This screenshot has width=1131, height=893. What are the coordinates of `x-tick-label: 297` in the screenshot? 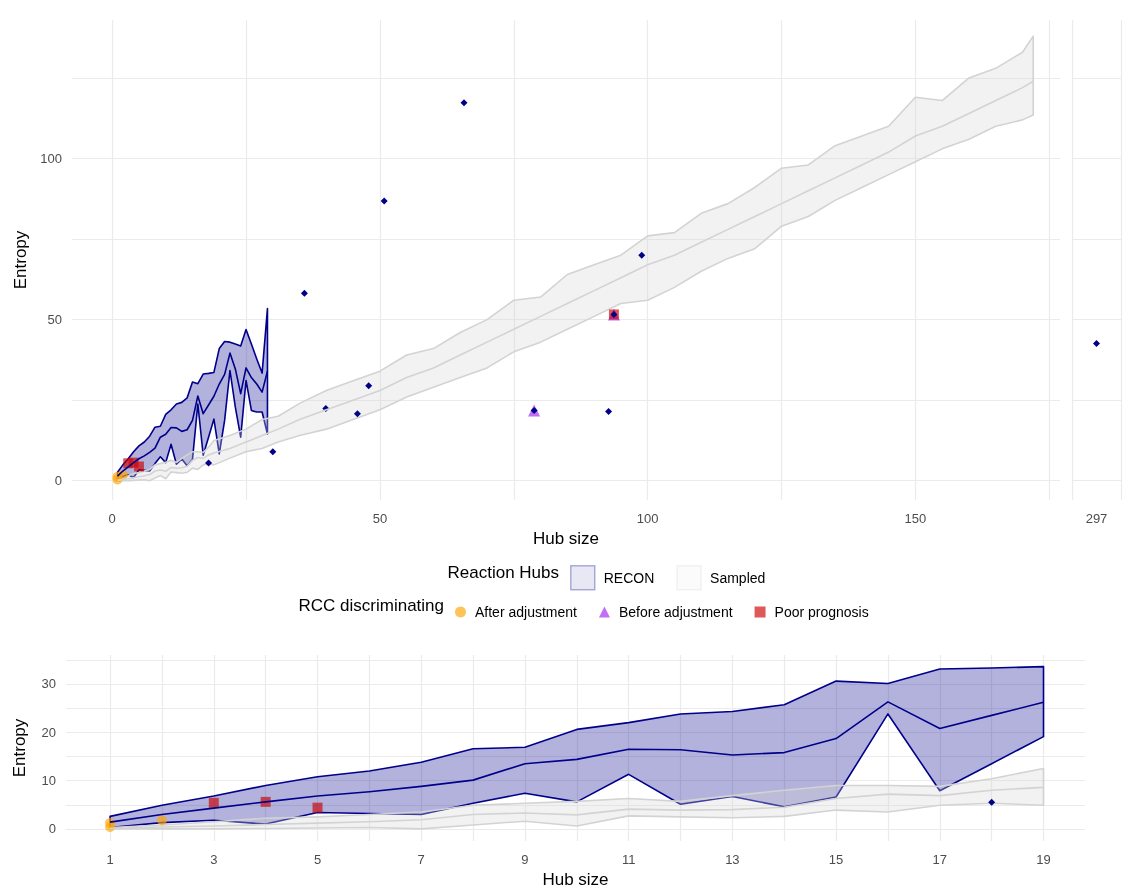 It's located at (1096, 518).